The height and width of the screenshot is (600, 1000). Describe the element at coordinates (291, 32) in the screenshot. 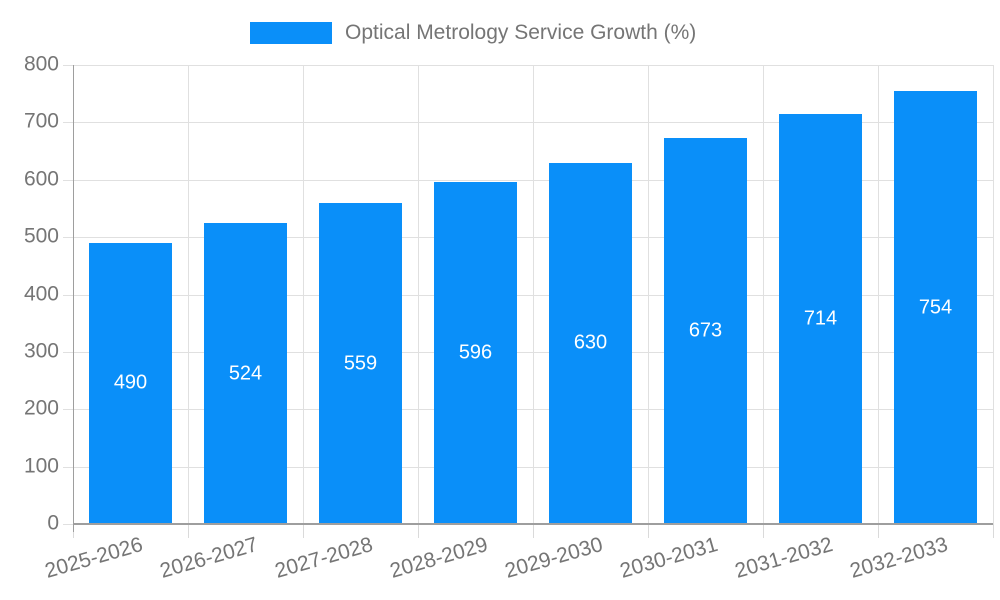

I see `legend-swatch` at that location.